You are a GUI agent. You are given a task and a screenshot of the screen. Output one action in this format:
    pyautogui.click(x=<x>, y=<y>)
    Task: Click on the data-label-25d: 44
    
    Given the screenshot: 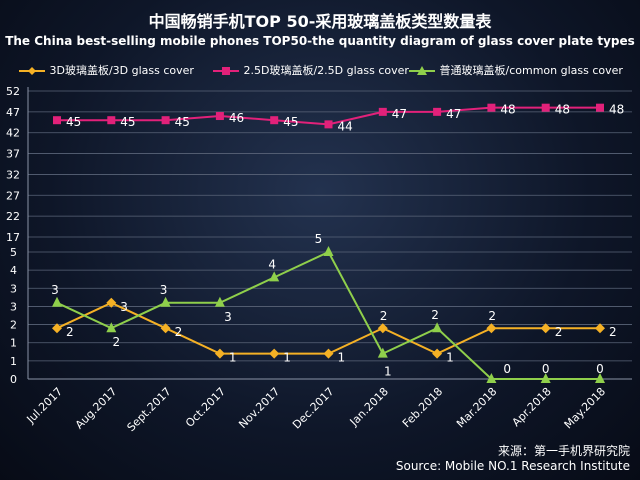 What is the action you would take?
    pyautogui.click(x=345, y=126)
    